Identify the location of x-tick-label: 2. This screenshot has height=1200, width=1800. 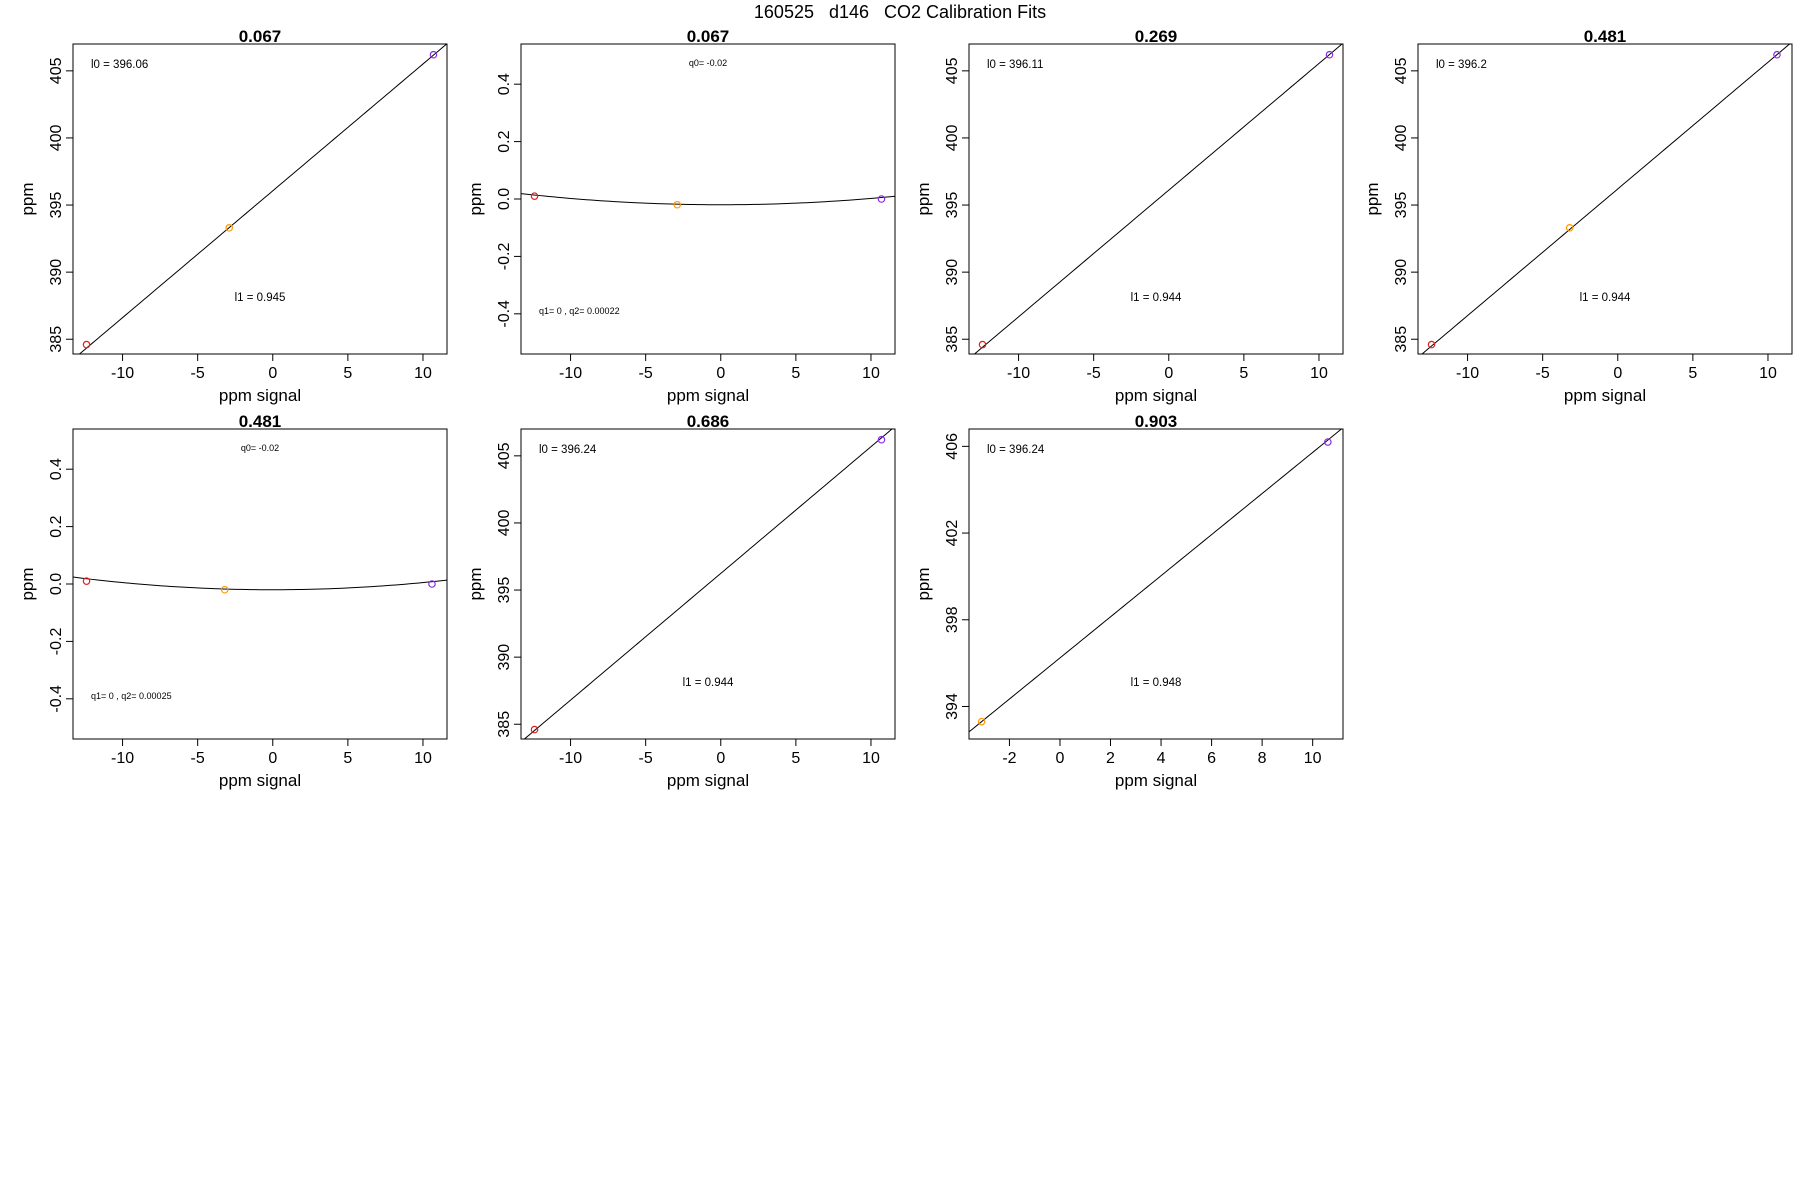
(1110, 758).